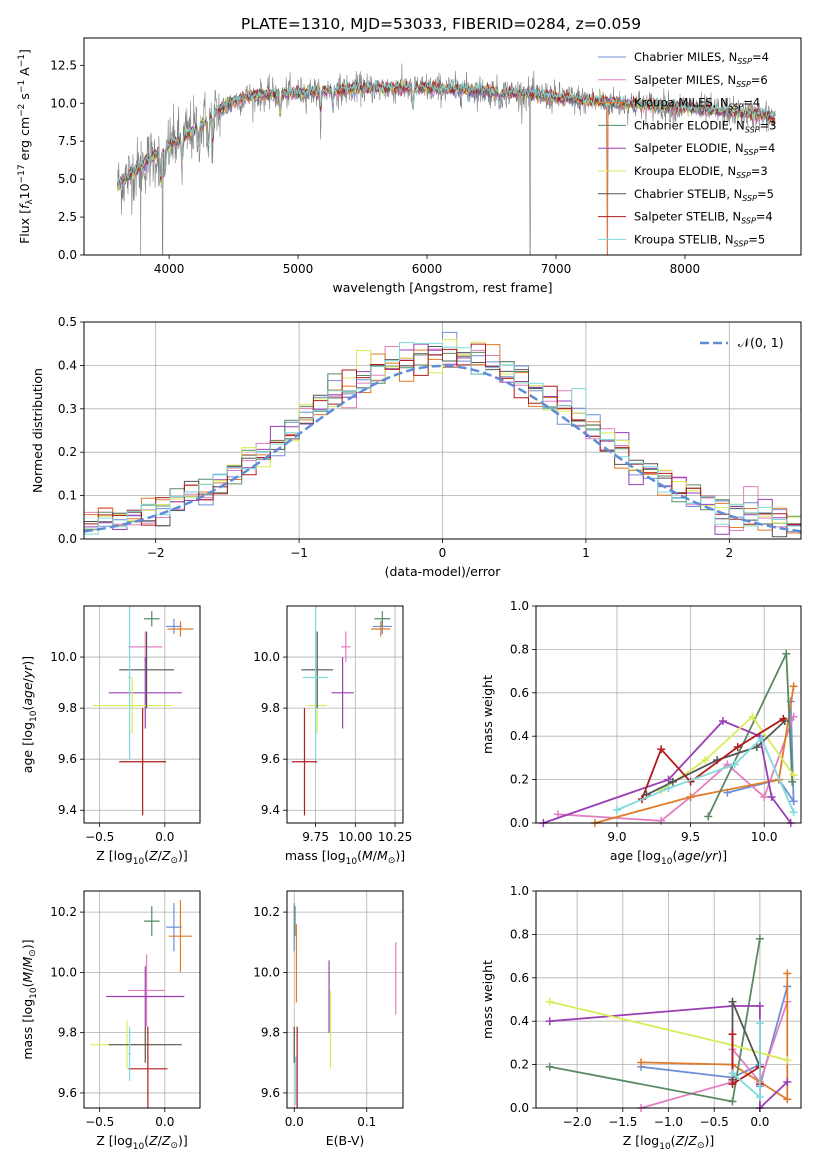 The image size is (819, 1170). I want to click on z-age-frame, so click(142, 714).